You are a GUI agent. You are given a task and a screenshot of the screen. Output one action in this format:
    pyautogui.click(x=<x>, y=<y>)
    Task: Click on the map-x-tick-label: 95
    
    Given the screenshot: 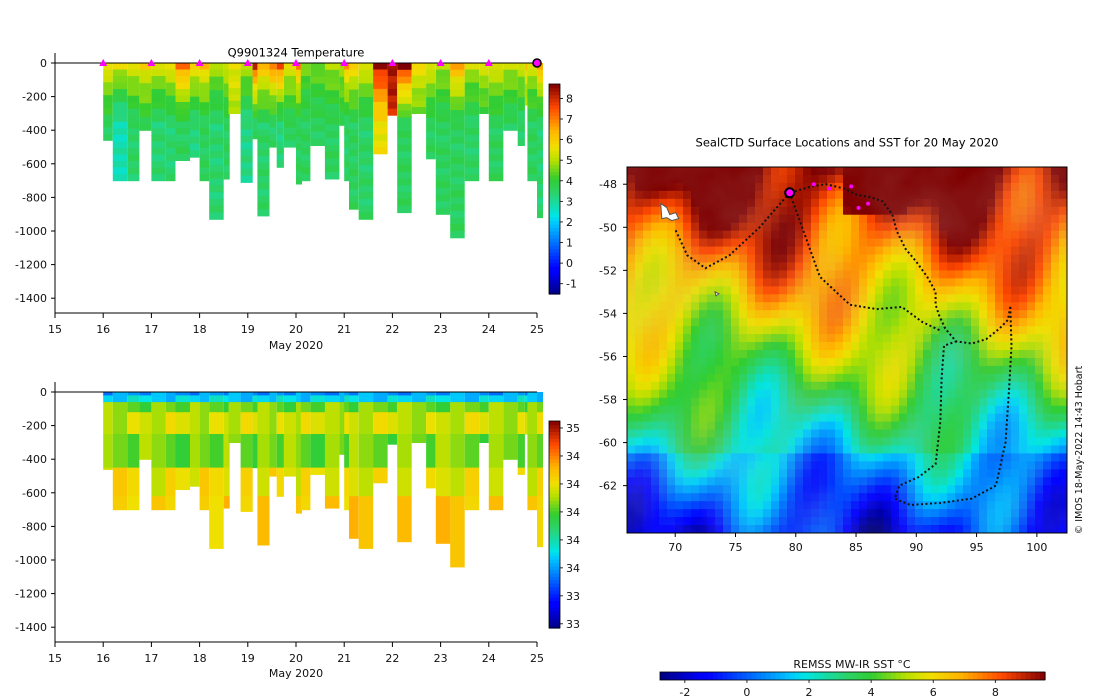 What is the action you would take?
    pyautogui.click(x=977, y=547)
    